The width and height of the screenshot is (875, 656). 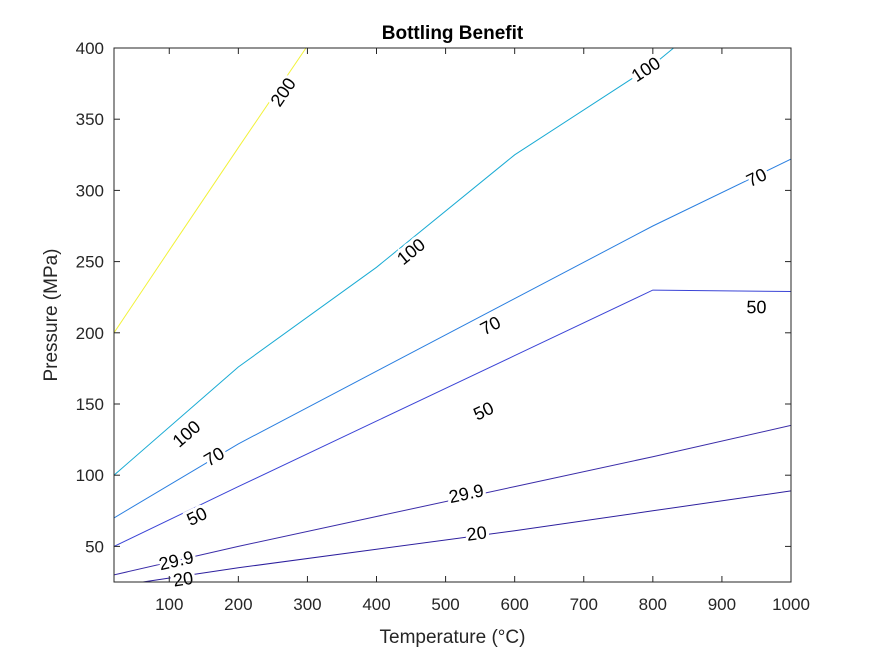 I want to click on y-tick-label: 200, so click(x=90, y=333).